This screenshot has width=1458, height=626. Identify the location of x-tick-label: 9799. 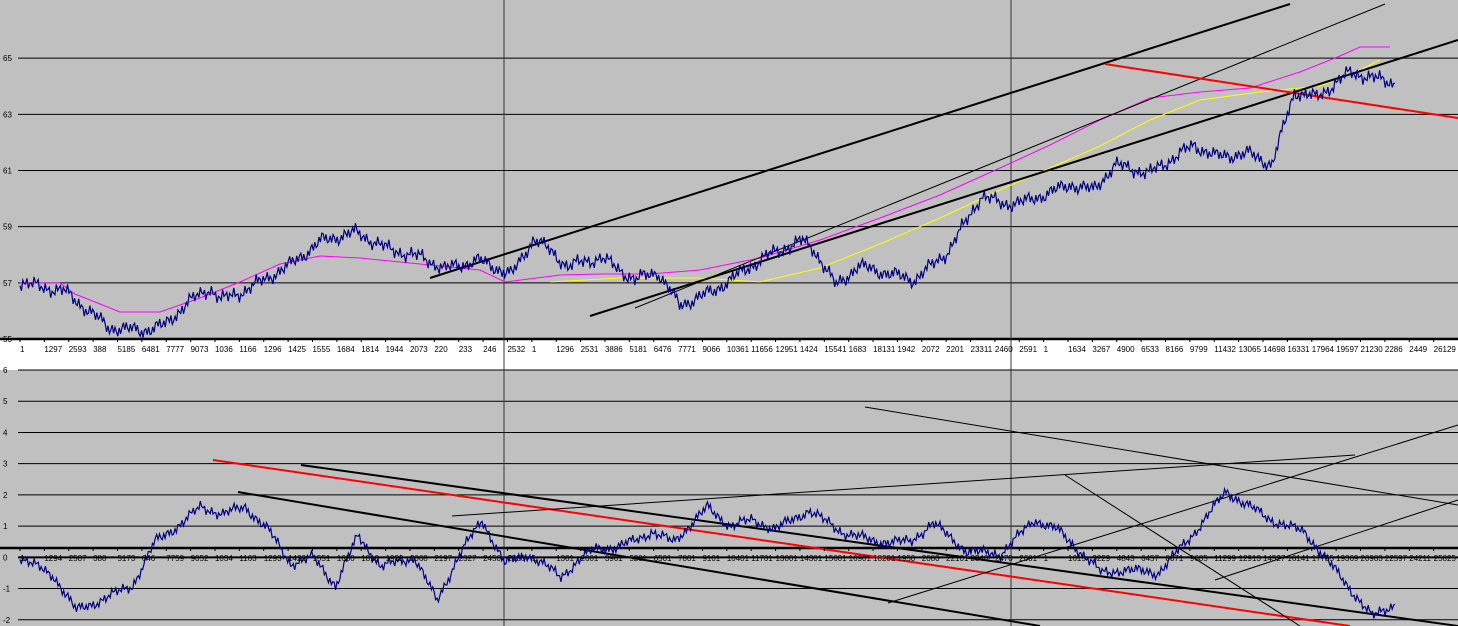
(1199, 349).